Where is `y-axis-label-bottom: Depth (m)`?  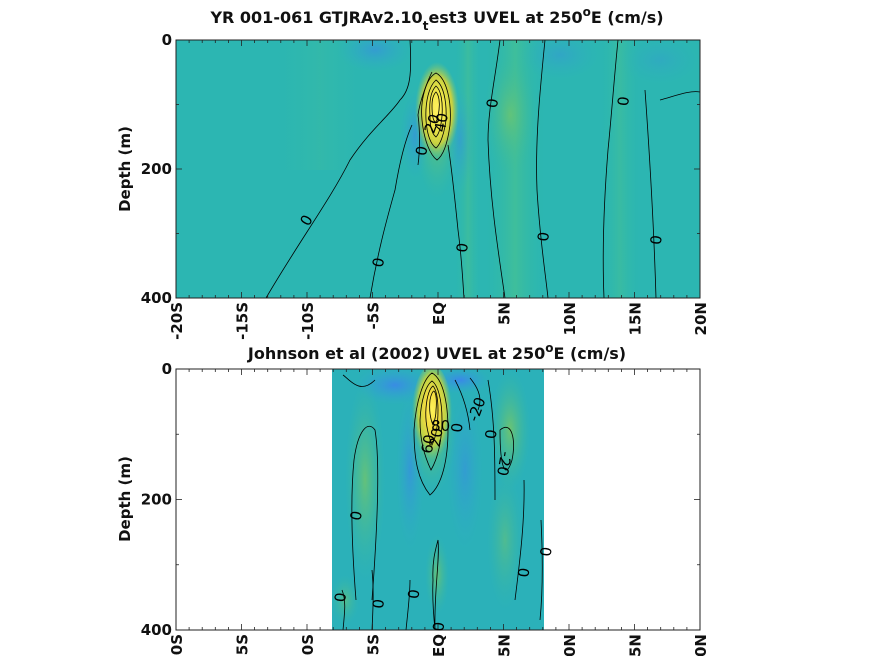 y-axis-label-bottom: Depth (m) is located at coordinates (125, 499).